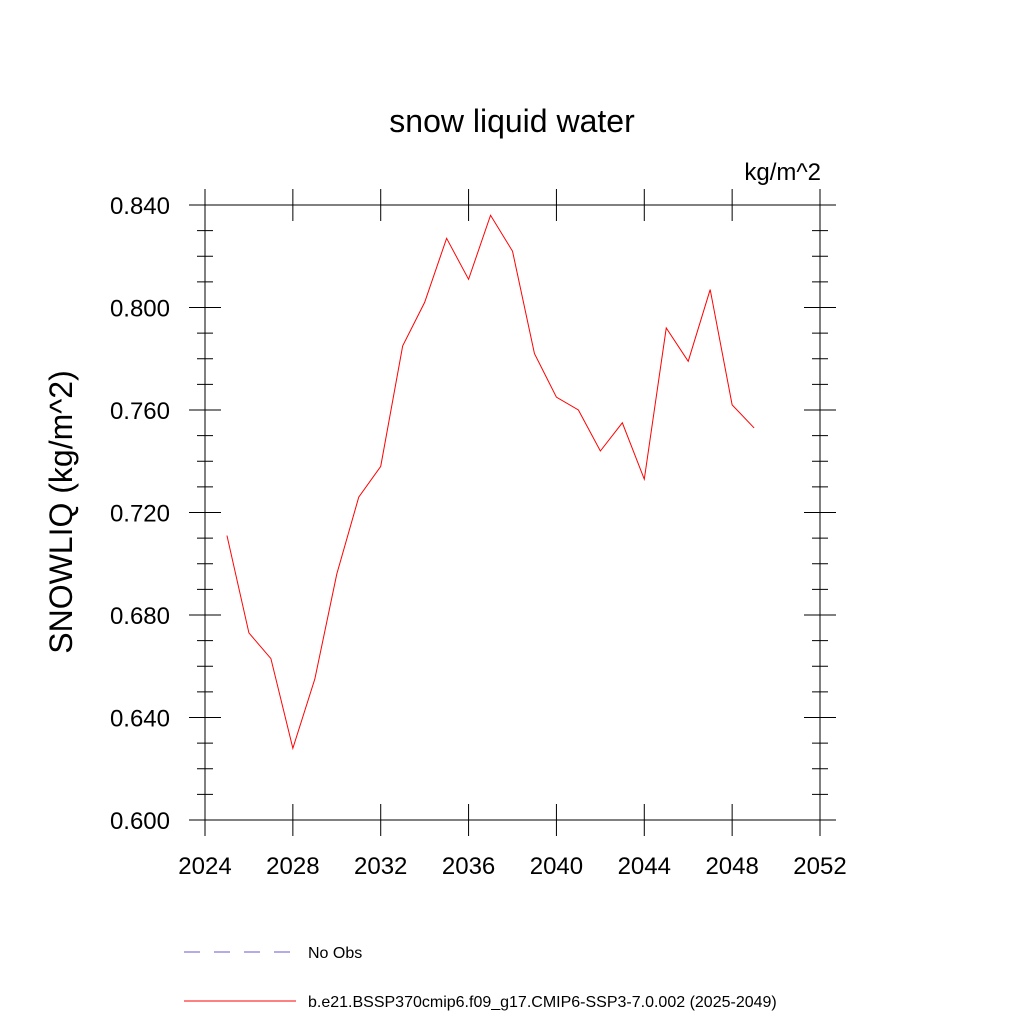 The width and height of the screenshot is (1024, 1024). I want to click on x-tick-label: 2040, so click(556, 866).